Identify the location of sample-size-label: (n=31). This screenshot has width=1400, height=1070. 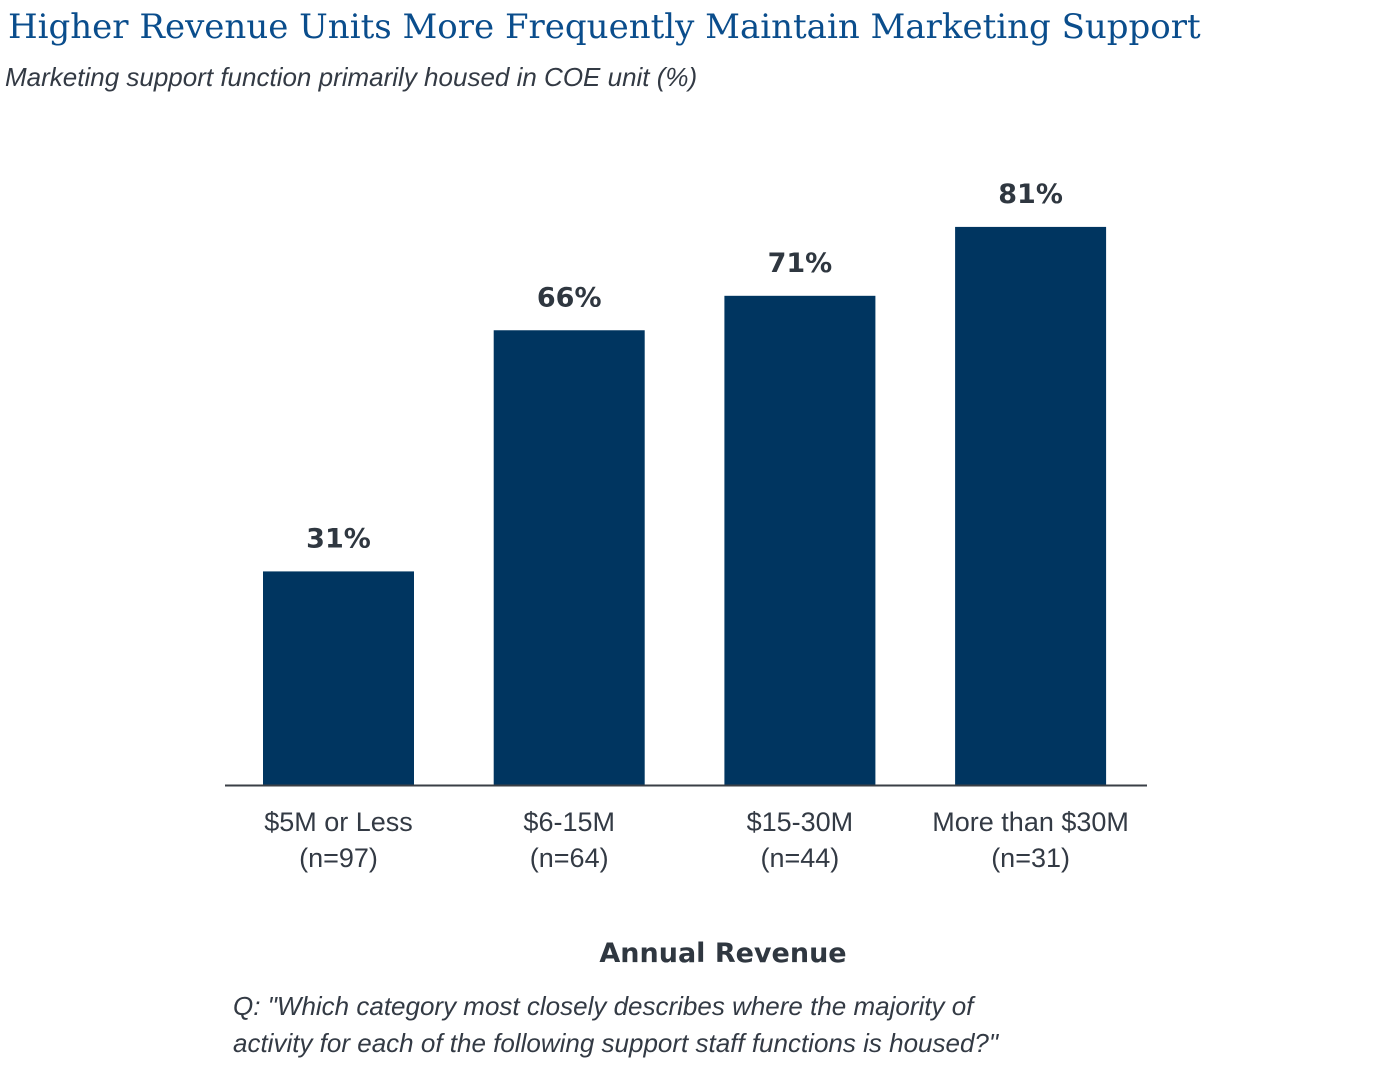
(1030, 858).